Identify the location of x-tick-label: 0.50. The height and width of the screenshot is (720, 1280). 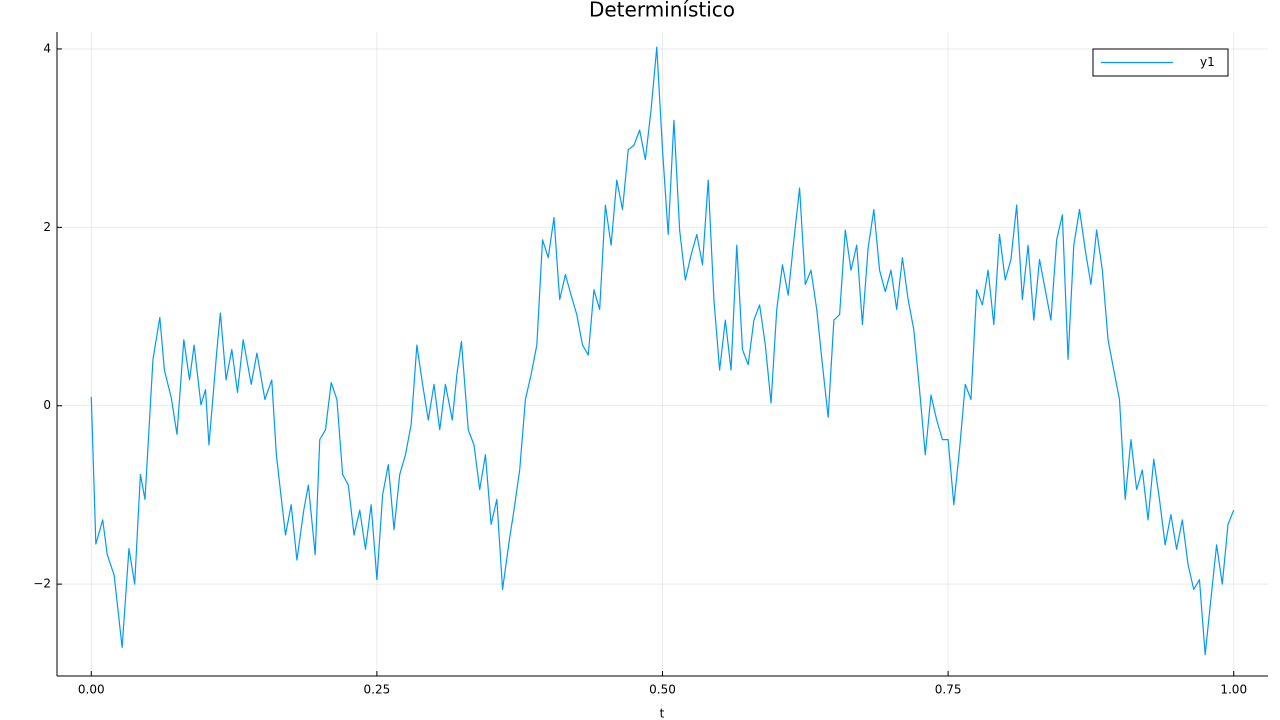
(662, 690).